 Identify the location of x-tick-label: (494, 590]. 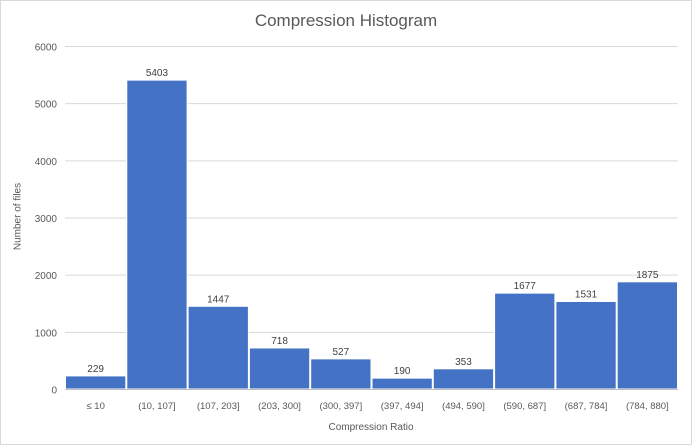
(463, 406).